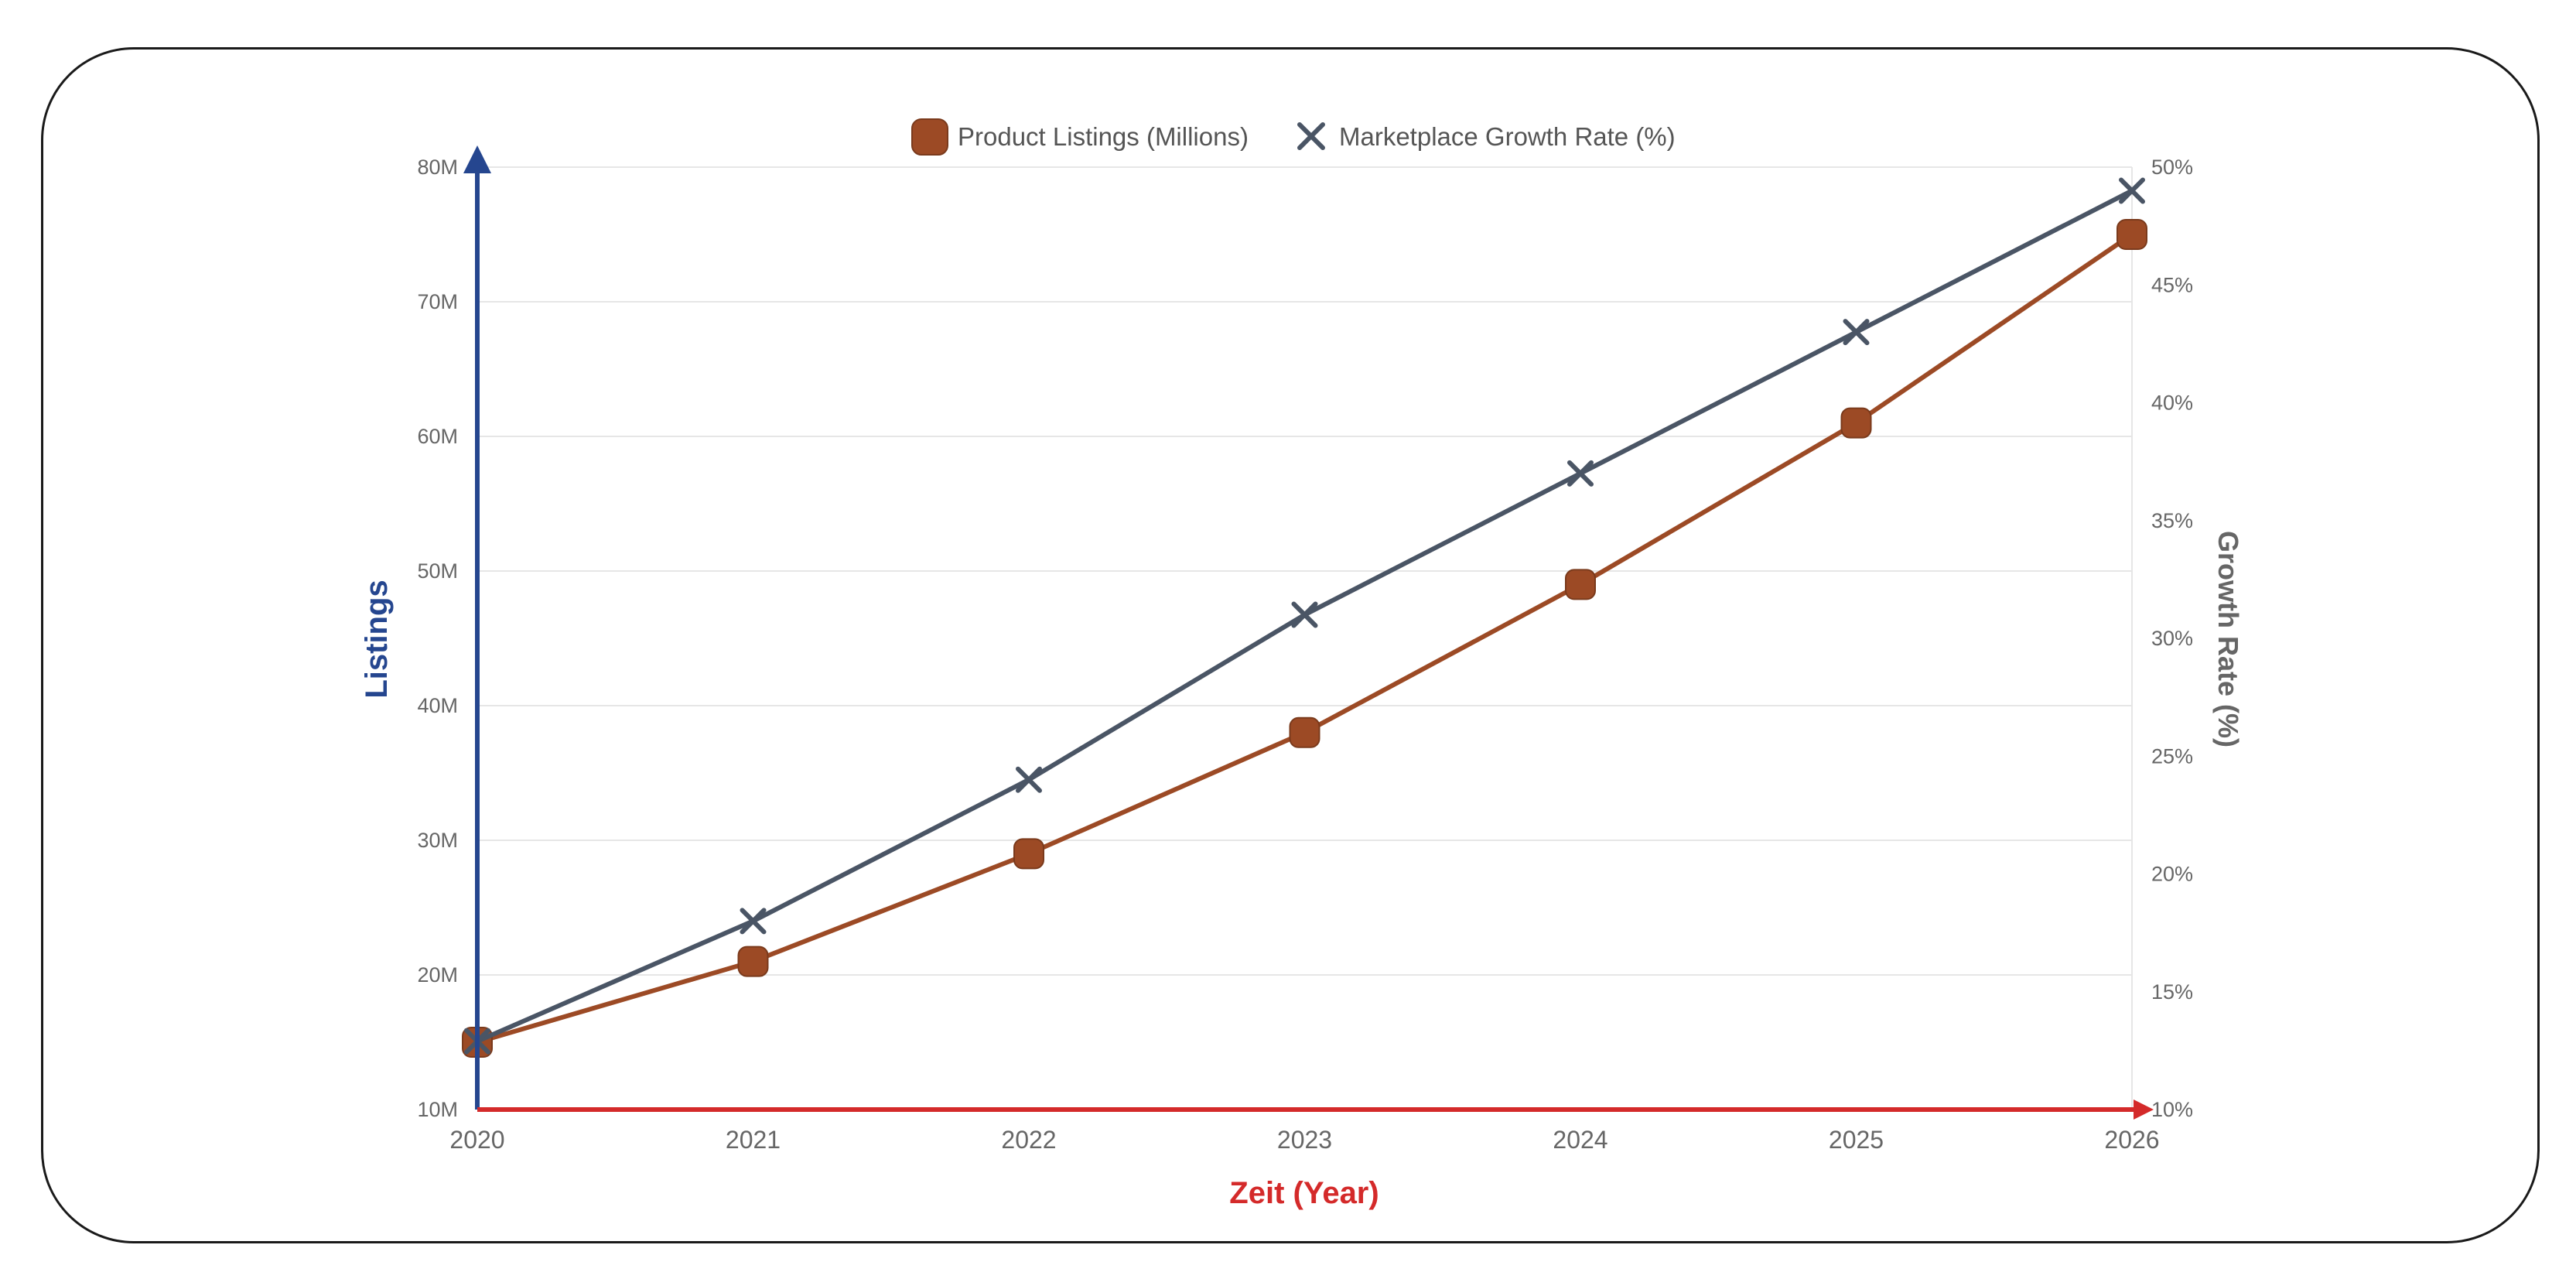 The image size is (2576, 1279). What do you see at coordinates (2228, 639) in the screenshot?
I see `y2-axis-title: Growth Rate (%)` at bounding box center [2228, 639].